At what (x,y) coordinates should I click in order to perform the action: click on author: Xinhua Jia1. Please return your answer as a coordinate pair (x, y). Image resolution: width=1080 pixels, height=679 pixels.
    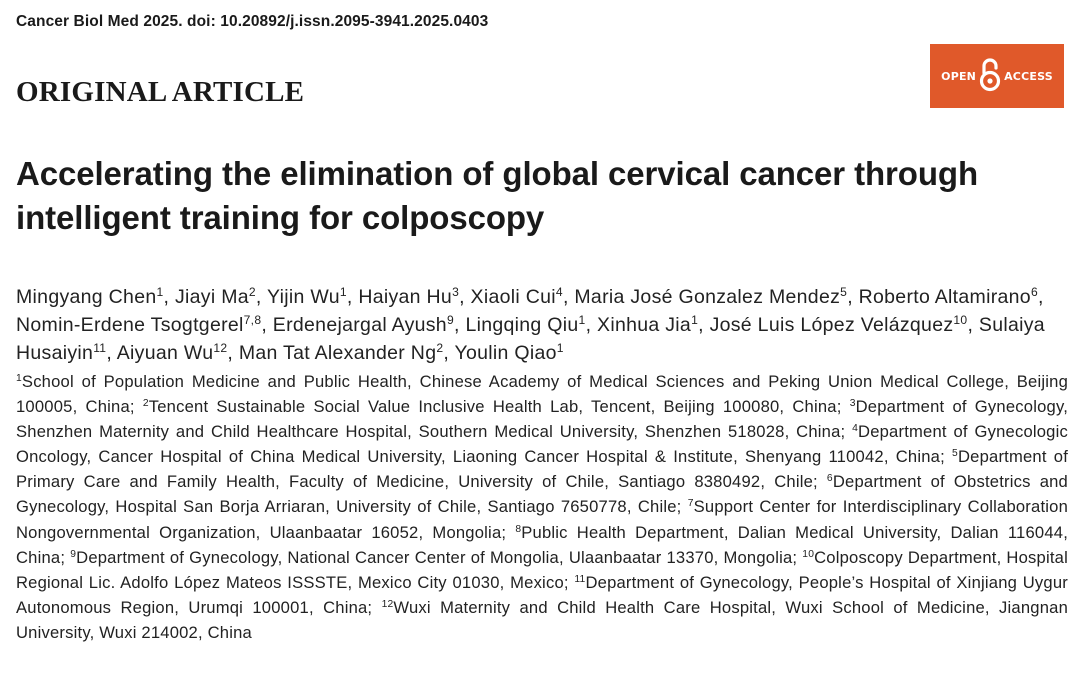
    Looking at the image, I should click on (647, 325).